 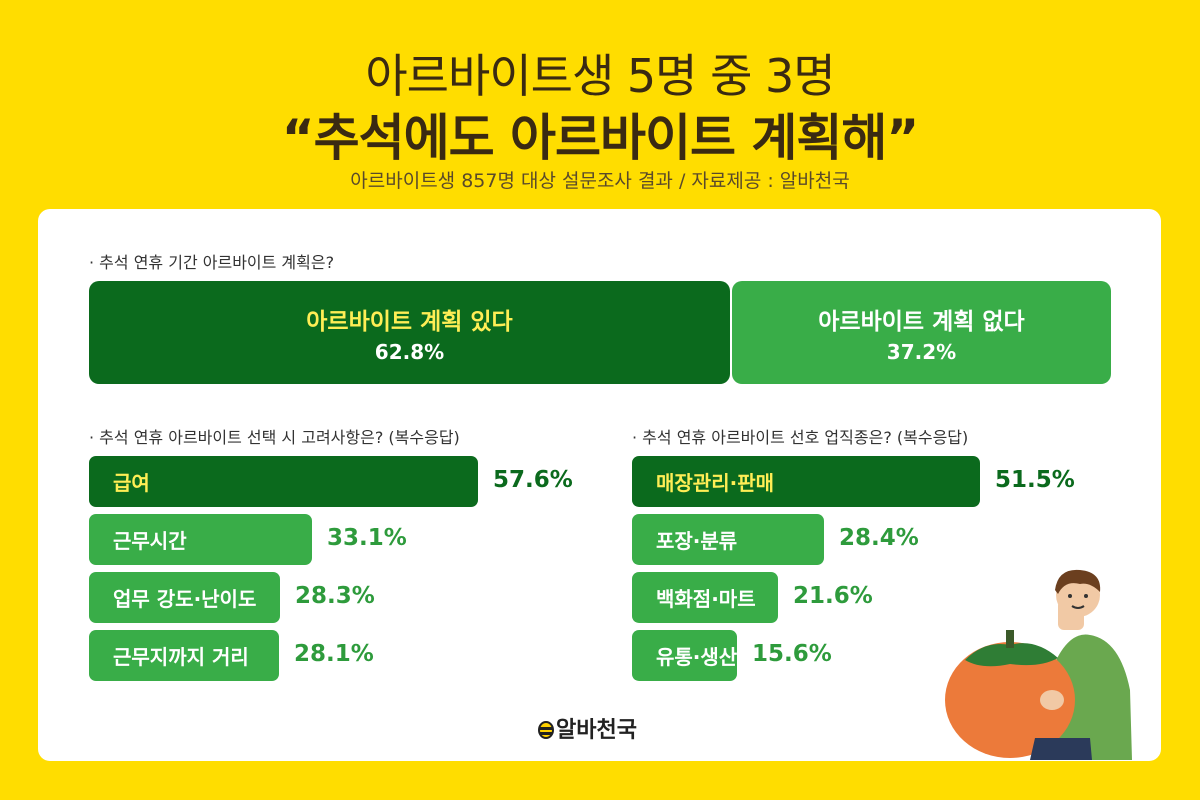 What do you see at coordinates (705, 597) in the screenshot?
I see `job-type-bar-2: 백화점·마트` at bounding box center [705, 597].